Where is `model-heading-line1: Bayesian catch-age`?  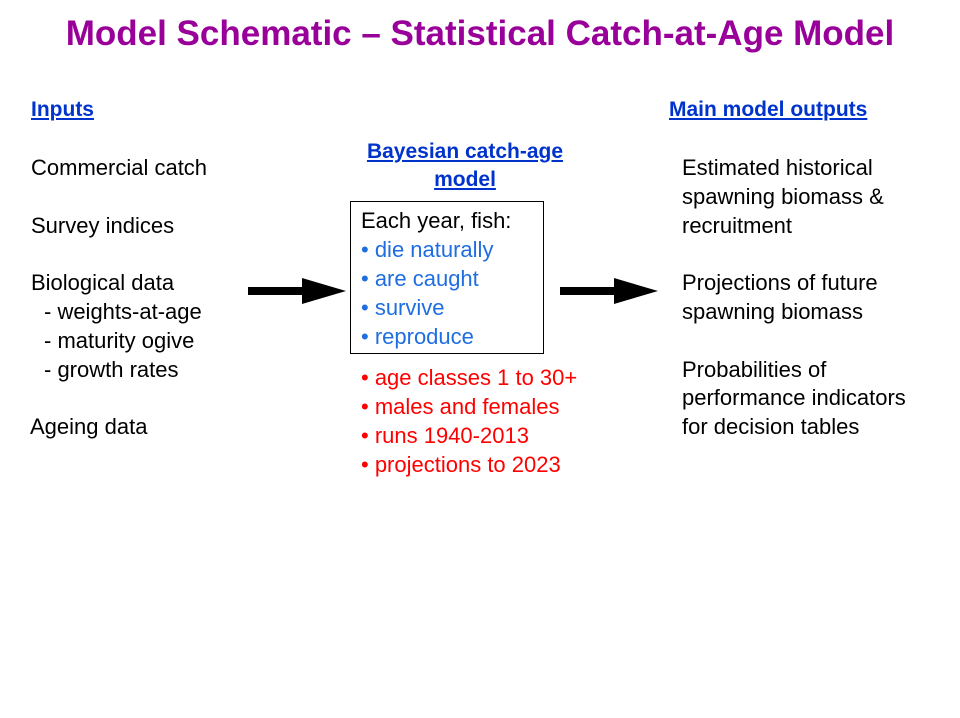 model-heading-line1: Bayesian catch-age is located at coordinates (465, 151).